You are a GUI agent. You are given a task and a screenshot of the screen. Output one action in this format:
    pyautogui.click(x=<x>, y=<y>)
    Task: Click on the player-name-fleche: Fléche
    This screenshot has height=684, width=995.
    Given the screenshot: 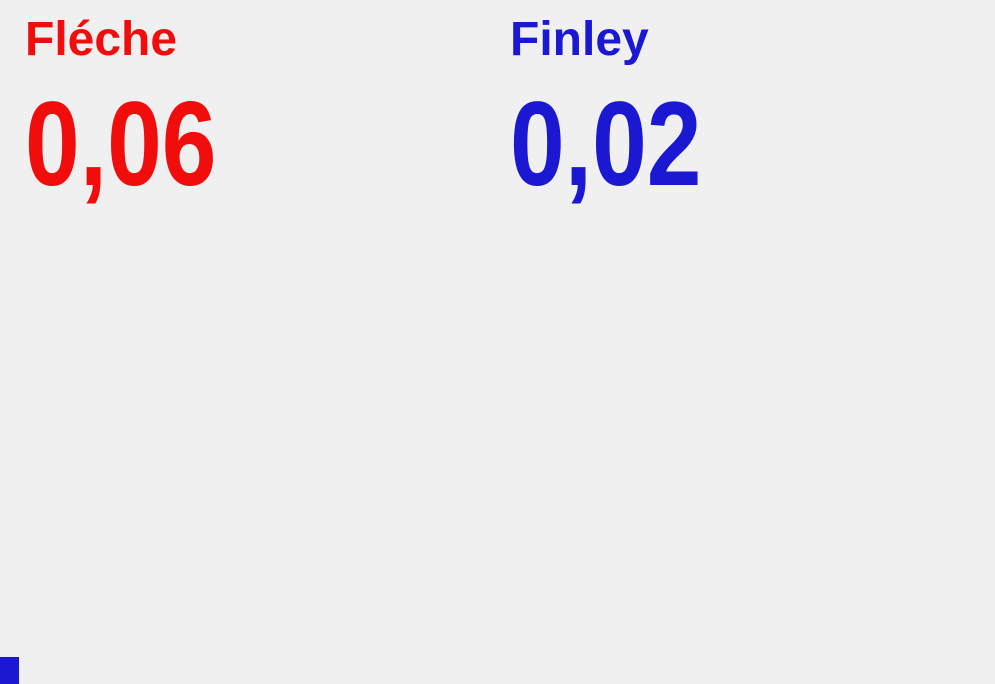 What is the action you would take?
    pyautogui.click(x=101, y=39)
    